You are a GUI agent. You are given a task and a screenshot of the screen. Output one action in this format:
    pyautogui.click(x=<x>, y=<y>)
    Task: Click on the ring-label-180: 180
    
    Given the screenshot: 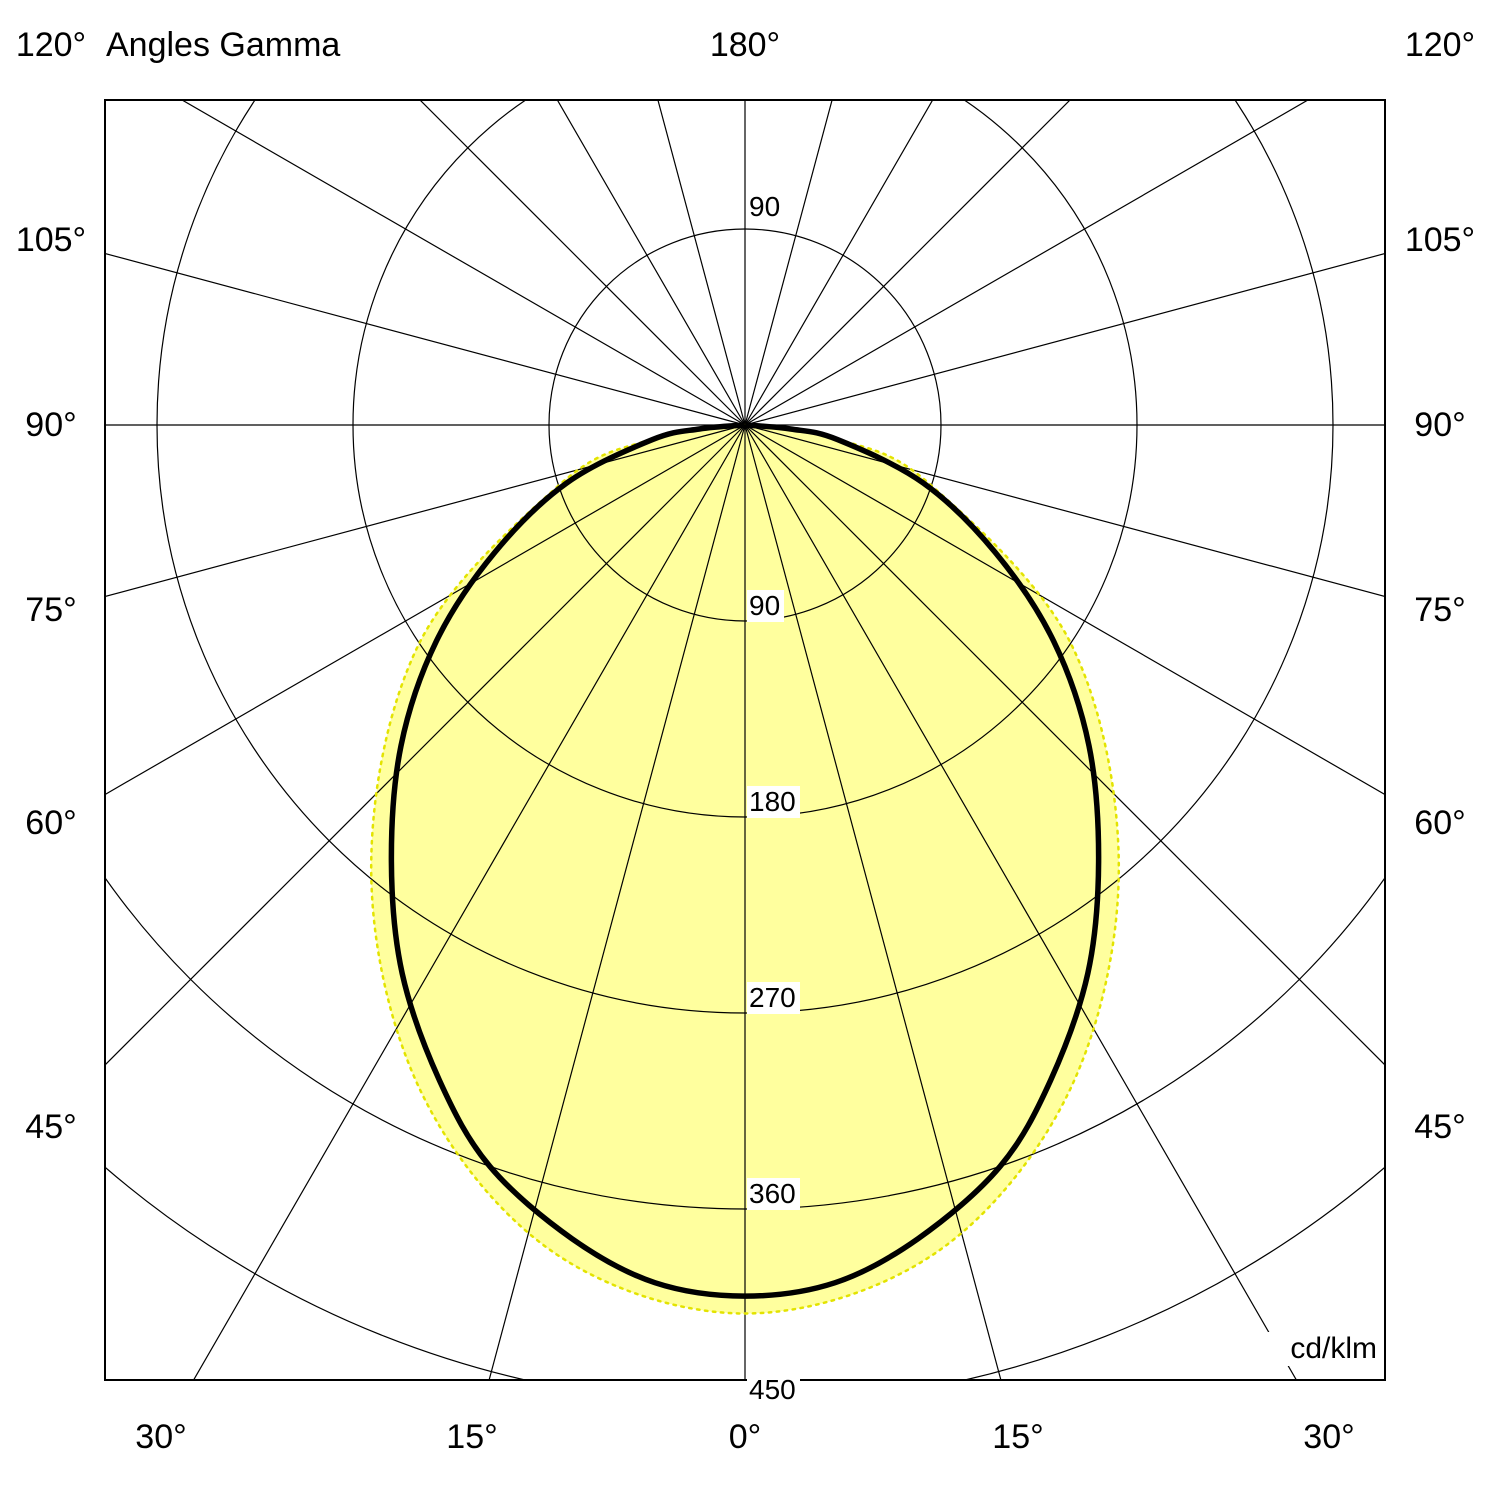 What is the action you would take?
    pyautogui.click(x=773, y=802)
    